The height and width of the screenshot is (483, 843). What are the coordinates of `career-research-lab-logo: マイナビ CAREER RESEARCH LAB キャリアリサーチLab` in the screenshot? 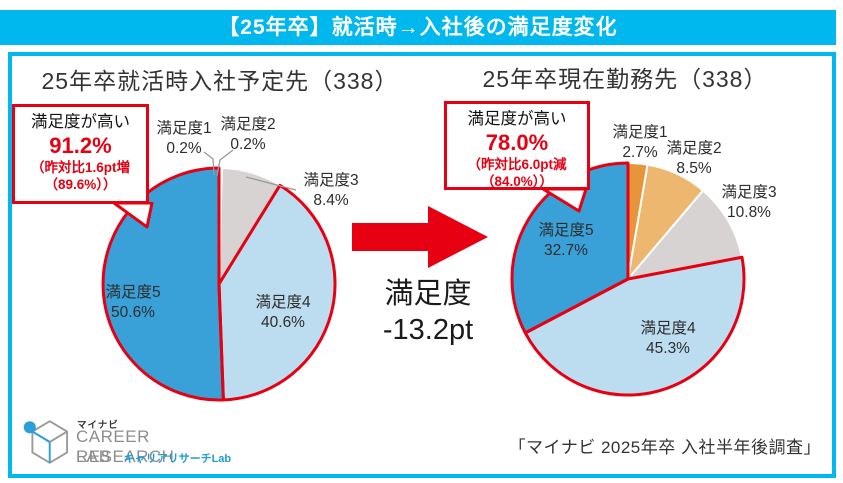 It's located at (137, 441).